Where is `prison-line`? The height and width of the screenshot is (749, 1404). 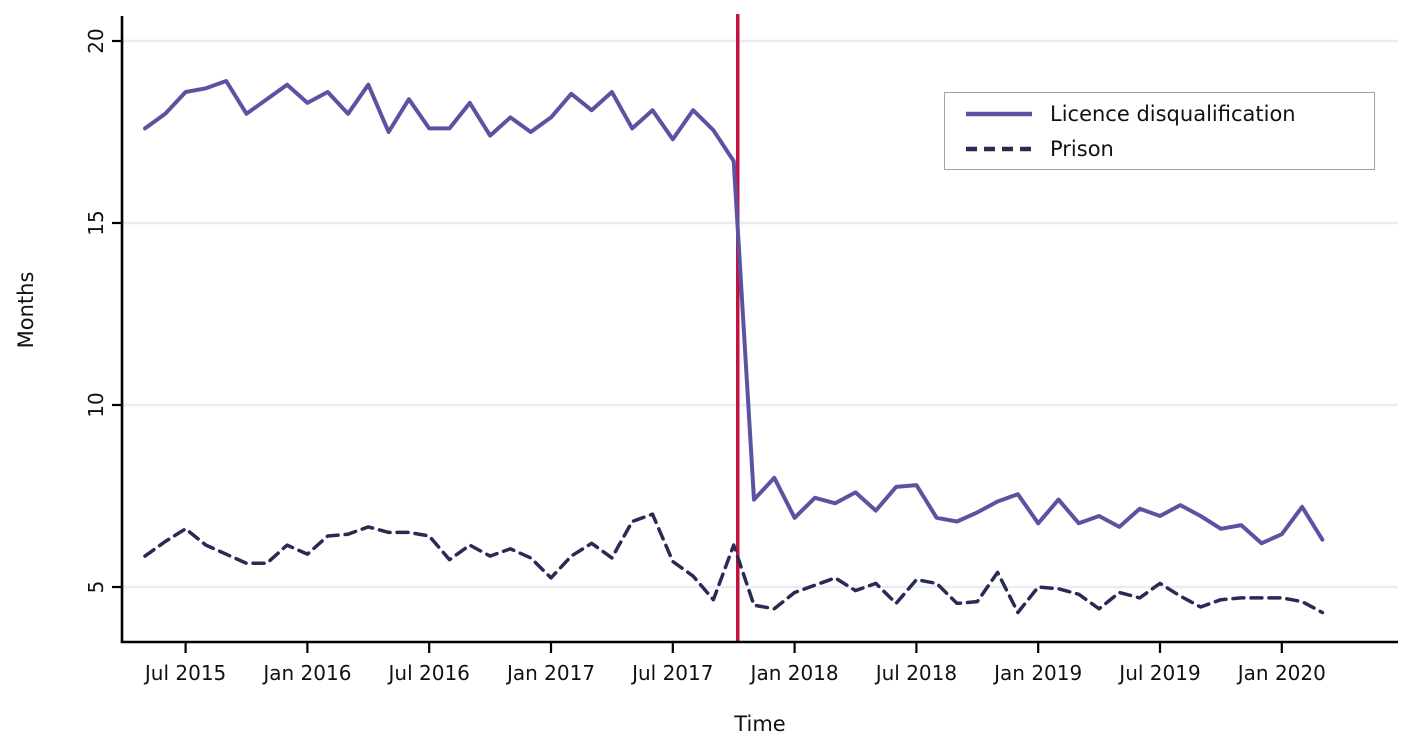
prison-line is located at coordinates (734, 563).